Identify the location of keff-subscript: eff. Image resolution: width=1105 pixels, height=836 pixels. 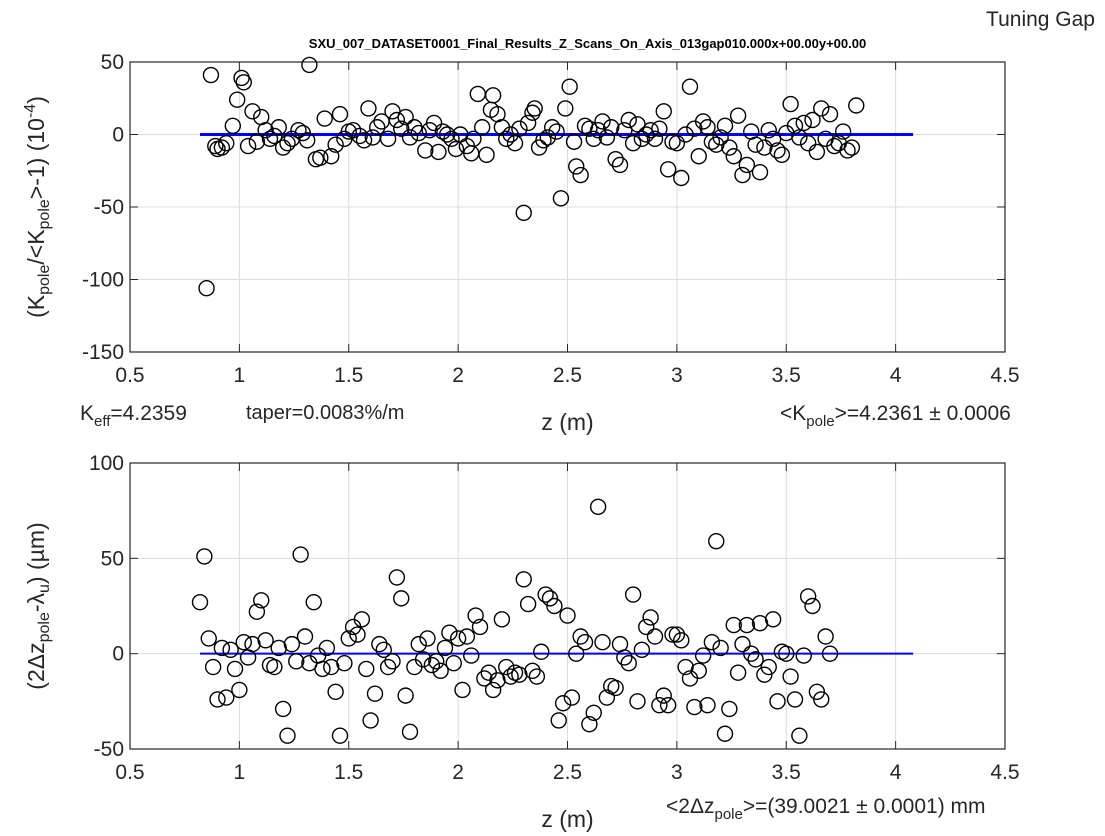
(102, 421).